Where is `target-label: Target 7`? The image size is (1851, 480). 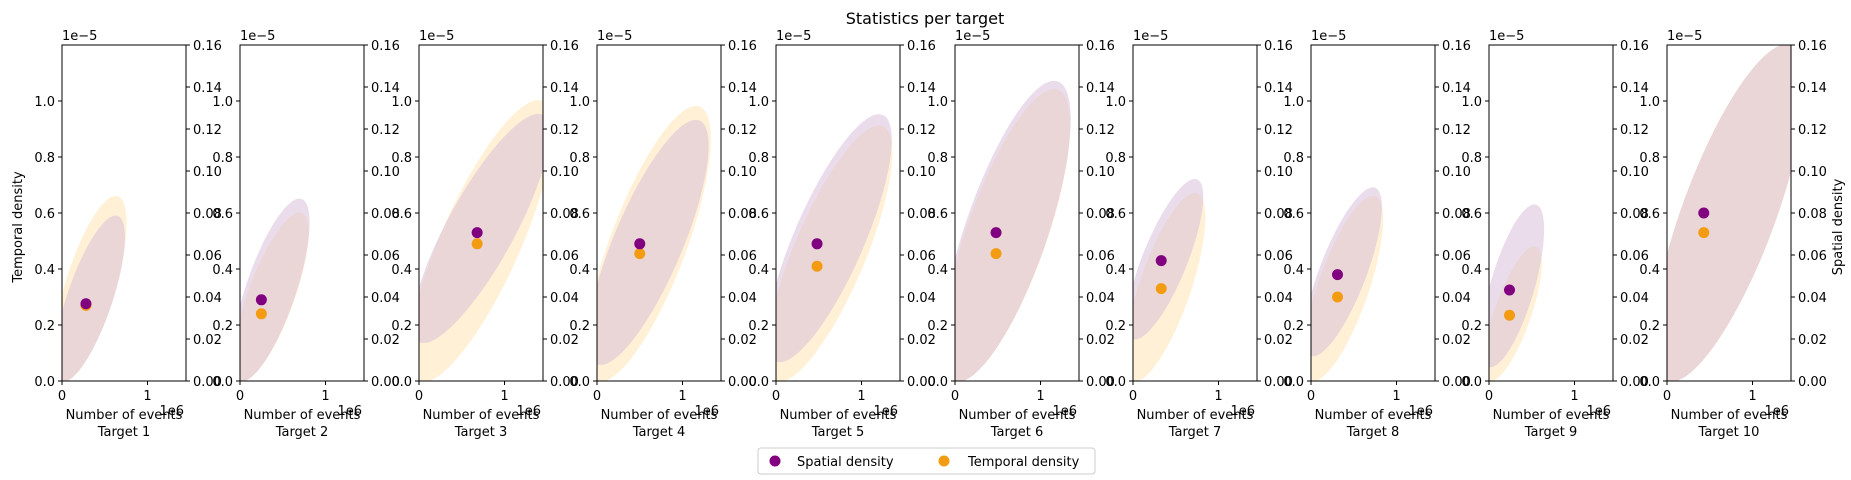 target-label: Target 7 is located at coordinates (1195, 432).